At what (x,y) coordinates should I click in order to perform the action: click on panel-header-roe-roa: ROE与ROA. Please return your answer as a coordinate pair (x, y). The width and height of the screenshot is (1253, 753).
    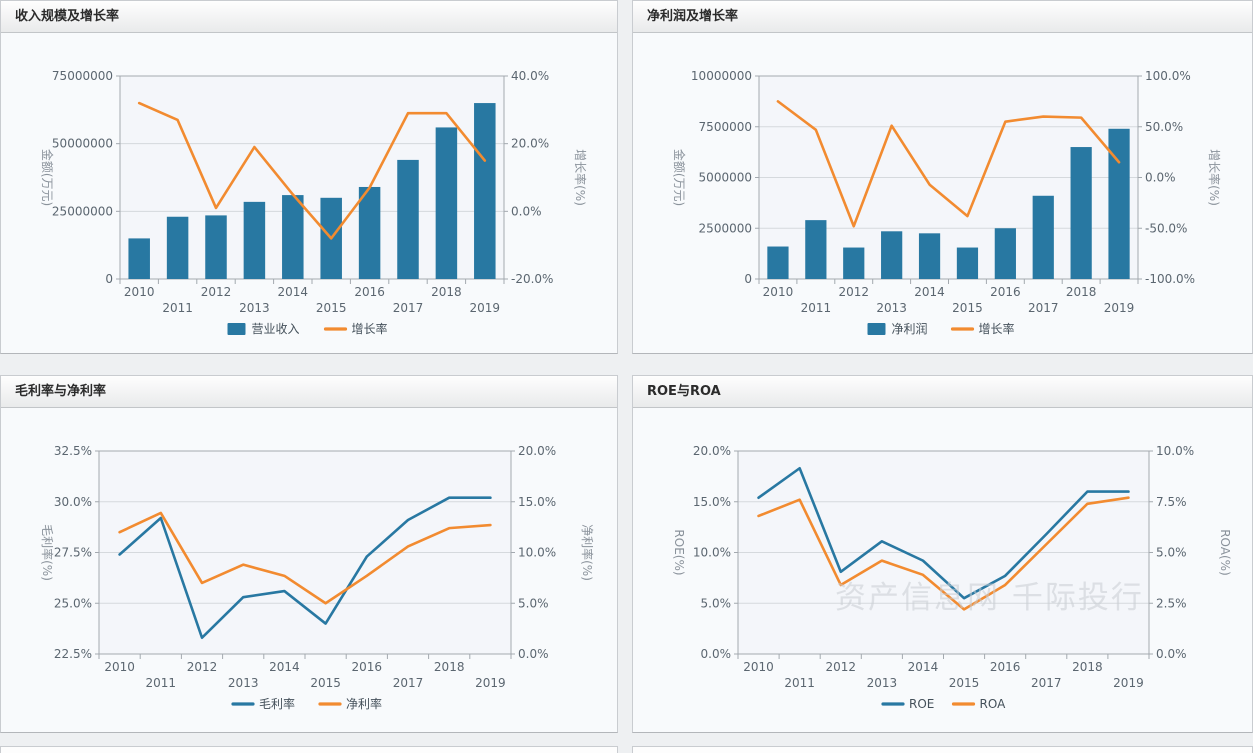
    Looking at the image, I should click on (942, 392).